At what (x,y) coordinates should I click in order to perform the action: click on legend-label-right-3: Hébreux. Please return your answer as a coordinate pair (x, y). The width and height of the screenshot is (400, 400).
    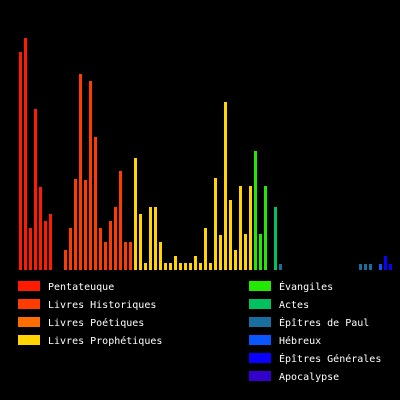
    Looking at the image, I should click on (300, 341).